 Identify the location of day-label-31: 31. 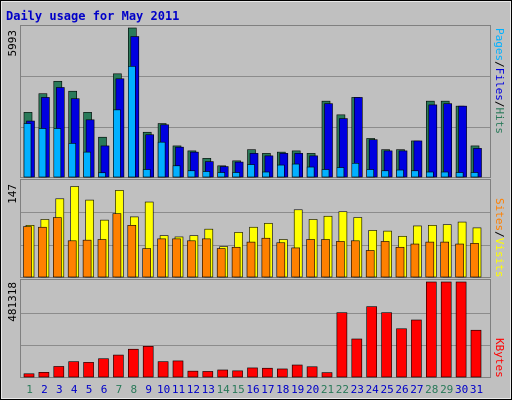
(476, 389).